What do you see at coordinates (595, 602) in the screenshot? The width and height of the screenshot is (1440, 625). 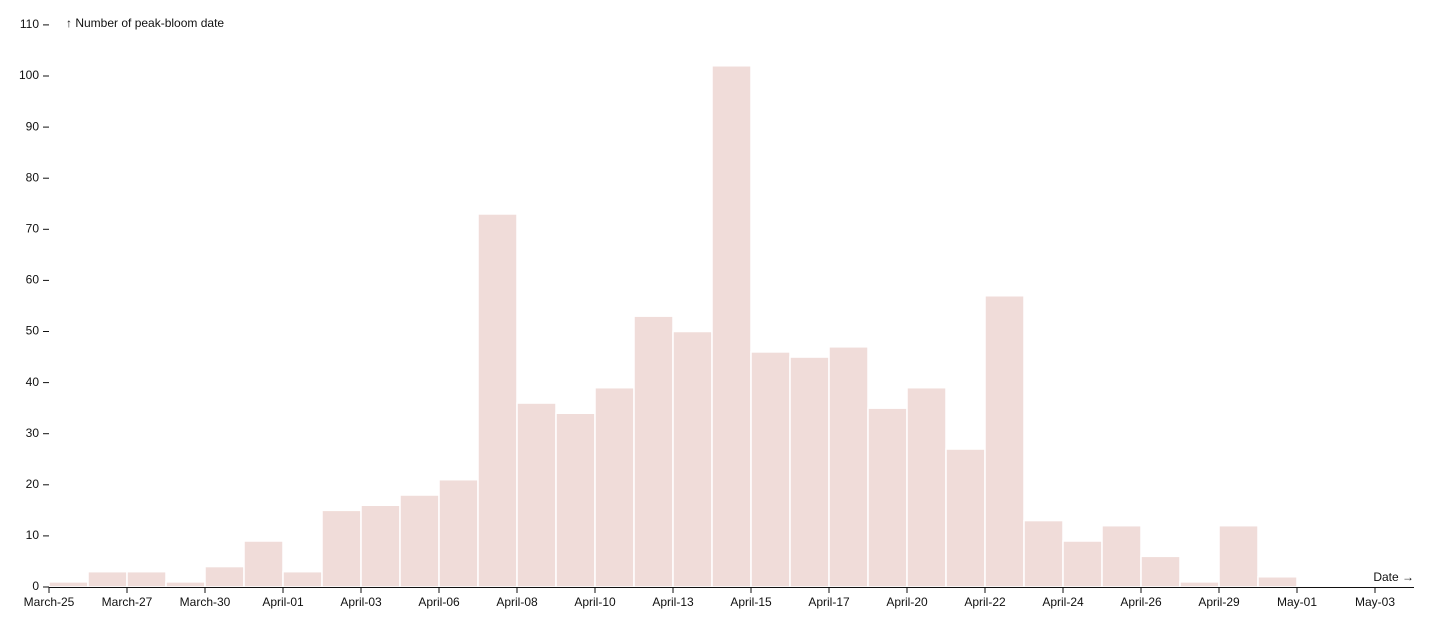 I see `x-tick-label: April-10` at bounding box center [595, 602].